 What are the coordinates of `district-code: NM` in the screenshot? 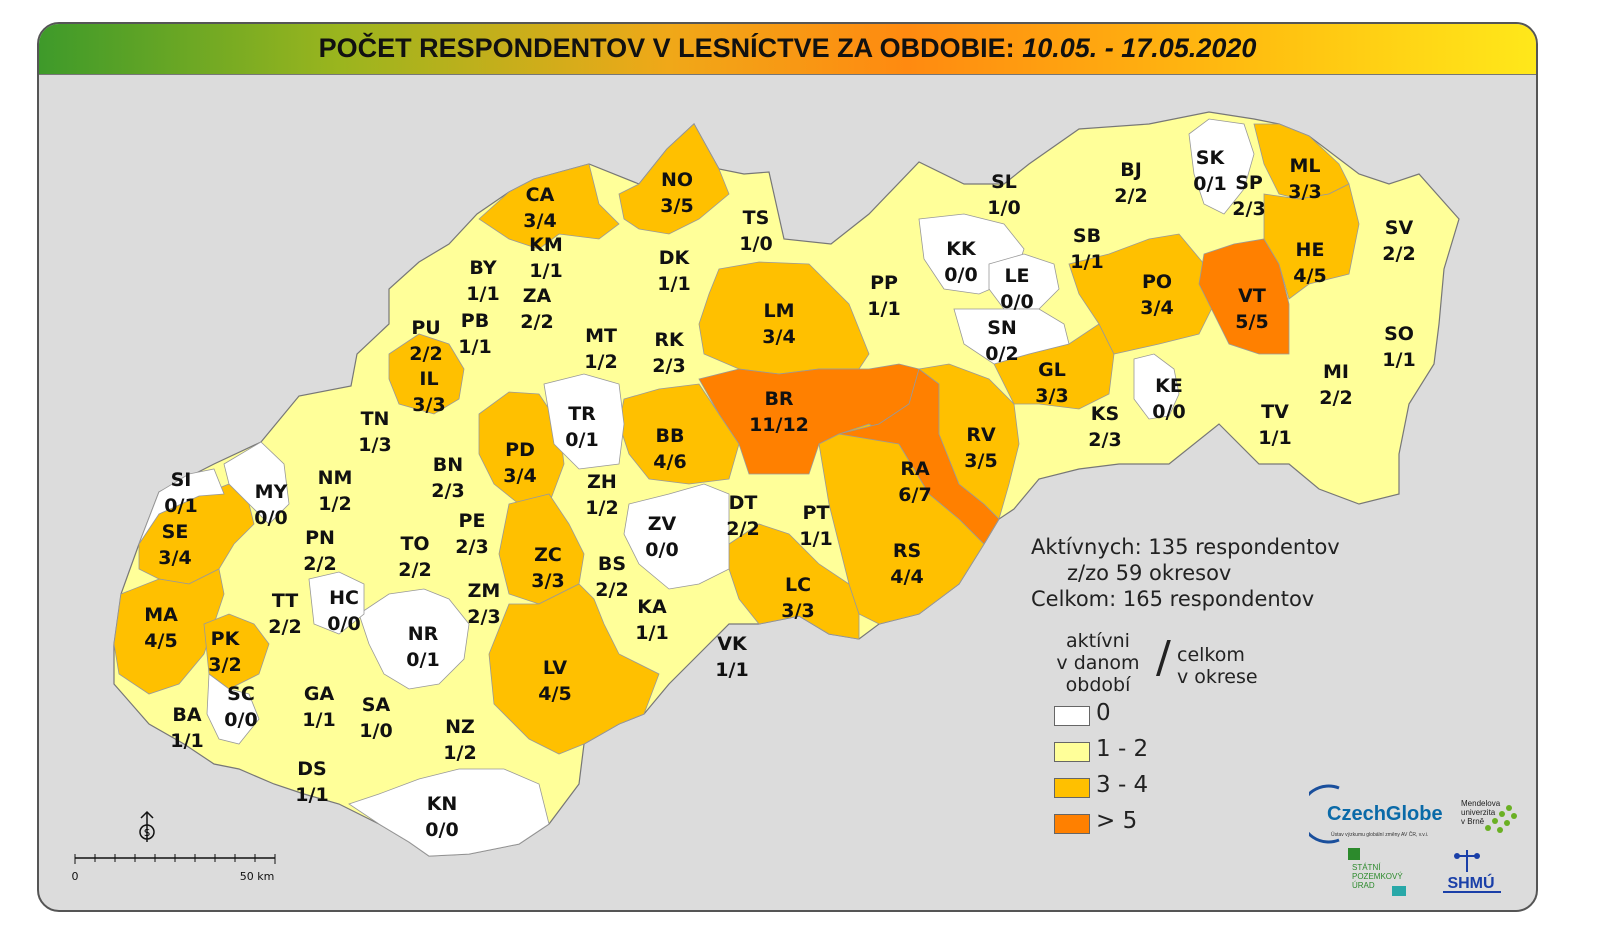 It's located at (335, 478).